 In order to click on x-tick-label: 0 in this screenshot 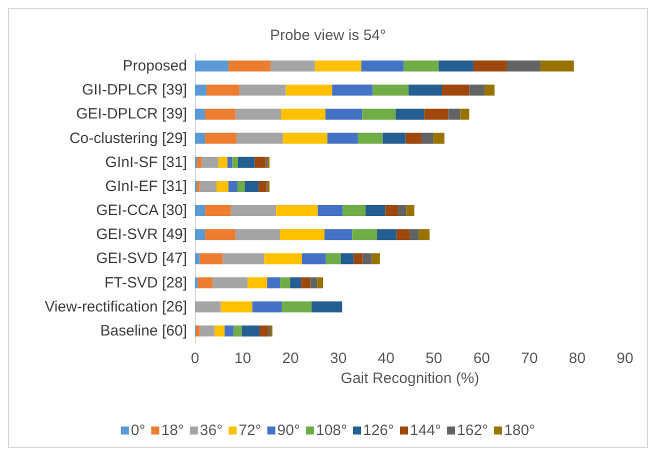, I will do `click(195, 358)`.